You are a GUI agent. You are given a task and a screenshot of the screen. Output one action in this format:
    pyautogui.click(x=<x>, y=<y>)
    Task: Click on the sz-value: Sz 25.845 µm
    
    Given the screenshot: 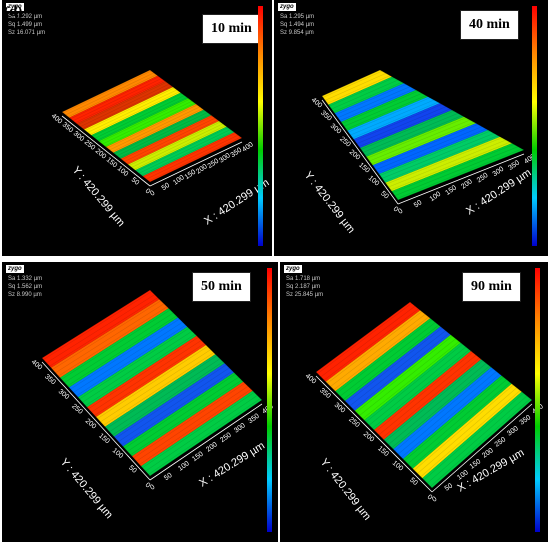 What is the action you would take?
    pyautogui.click(x=305, y=295)
    